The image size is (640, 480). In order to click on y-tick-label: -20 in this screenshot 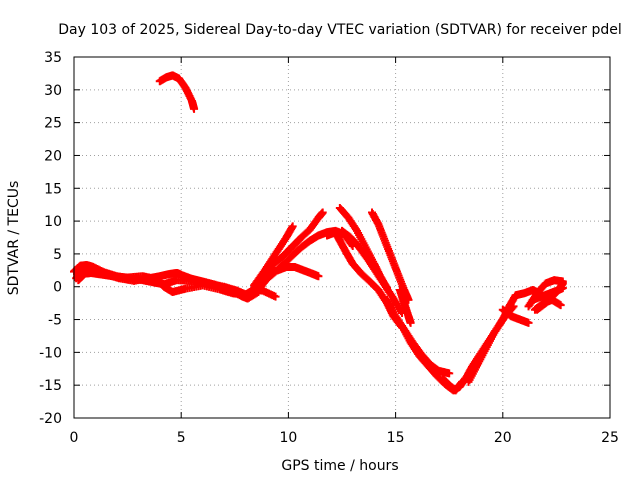, I will do `click(50, 419)`.